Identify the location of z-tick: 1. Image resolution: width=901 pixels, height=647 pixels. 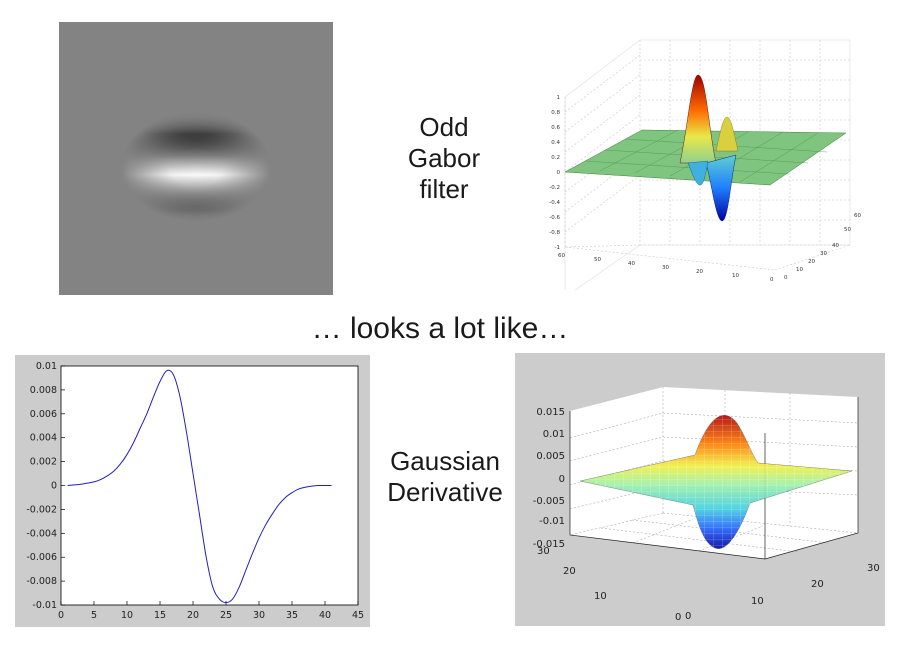
(559, 98).